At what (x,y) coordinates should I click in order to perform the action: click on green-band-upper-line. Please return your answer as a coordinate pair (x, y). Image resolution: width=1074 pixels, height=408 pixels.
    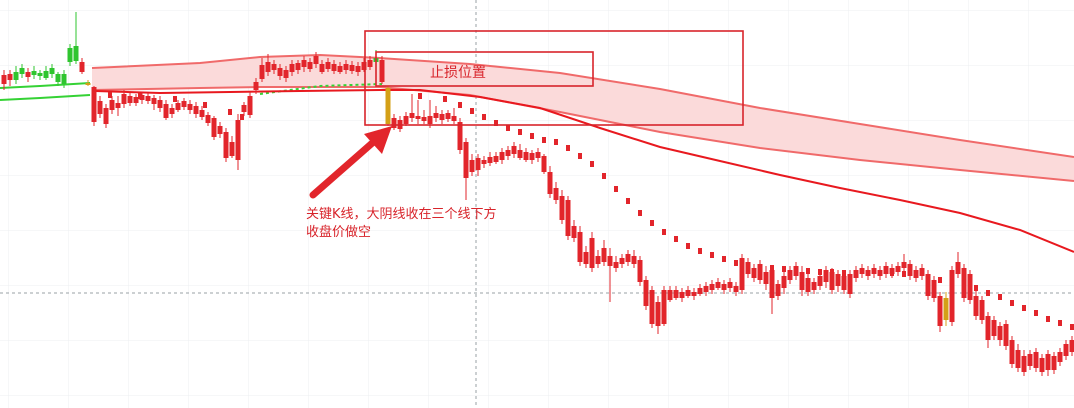
    Looking at the image, I should click on (45, 85).